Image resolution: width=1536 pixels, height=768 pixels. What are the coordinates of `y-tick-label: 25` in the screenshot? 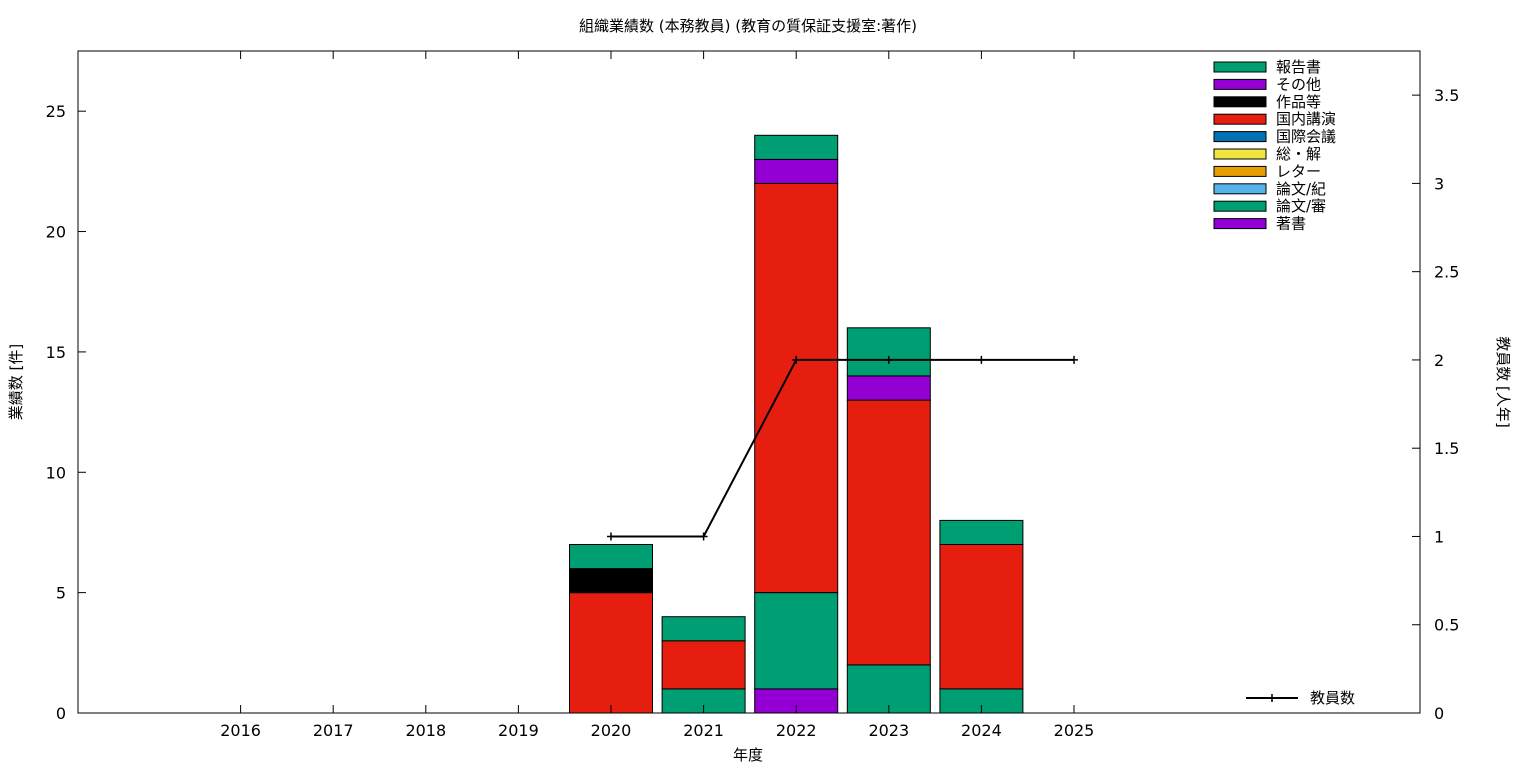 It's located at (56, 111).